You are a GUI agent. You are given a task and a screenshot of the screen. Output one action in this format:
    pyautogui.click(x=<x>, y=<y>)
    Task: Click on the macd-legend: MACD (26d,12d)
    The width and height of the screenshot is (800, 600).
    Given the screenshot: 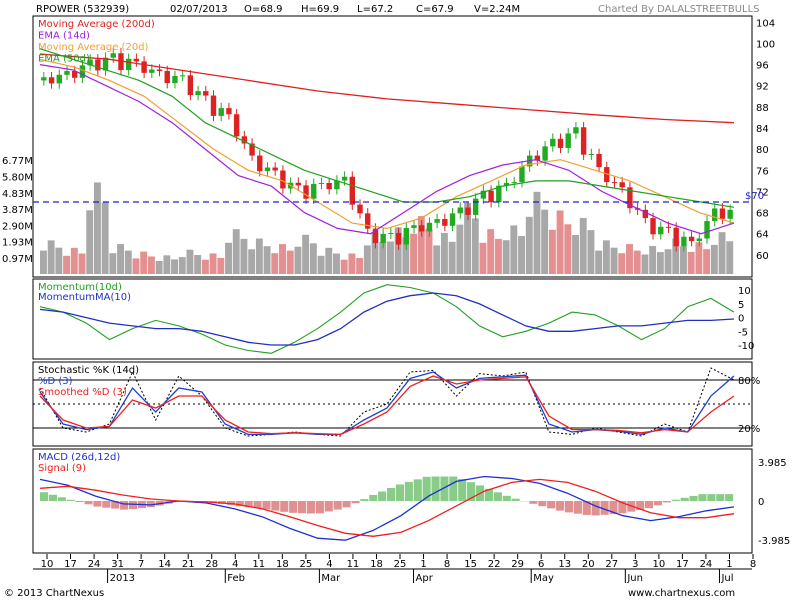 What is the action you would take?
    pyautogui.click(x=79, y=457)
    